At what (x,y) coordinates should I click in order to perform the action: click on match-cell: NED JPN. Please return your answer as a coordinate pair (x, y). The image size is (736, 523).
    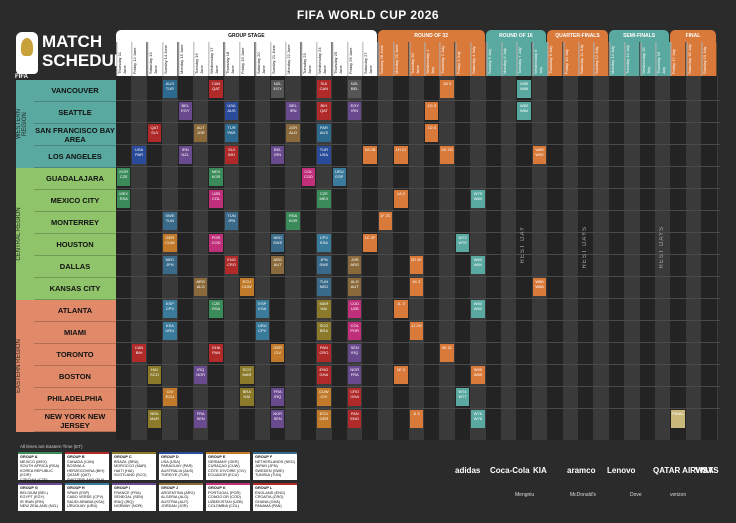
    Looking at the image, I should click on (170, 265).